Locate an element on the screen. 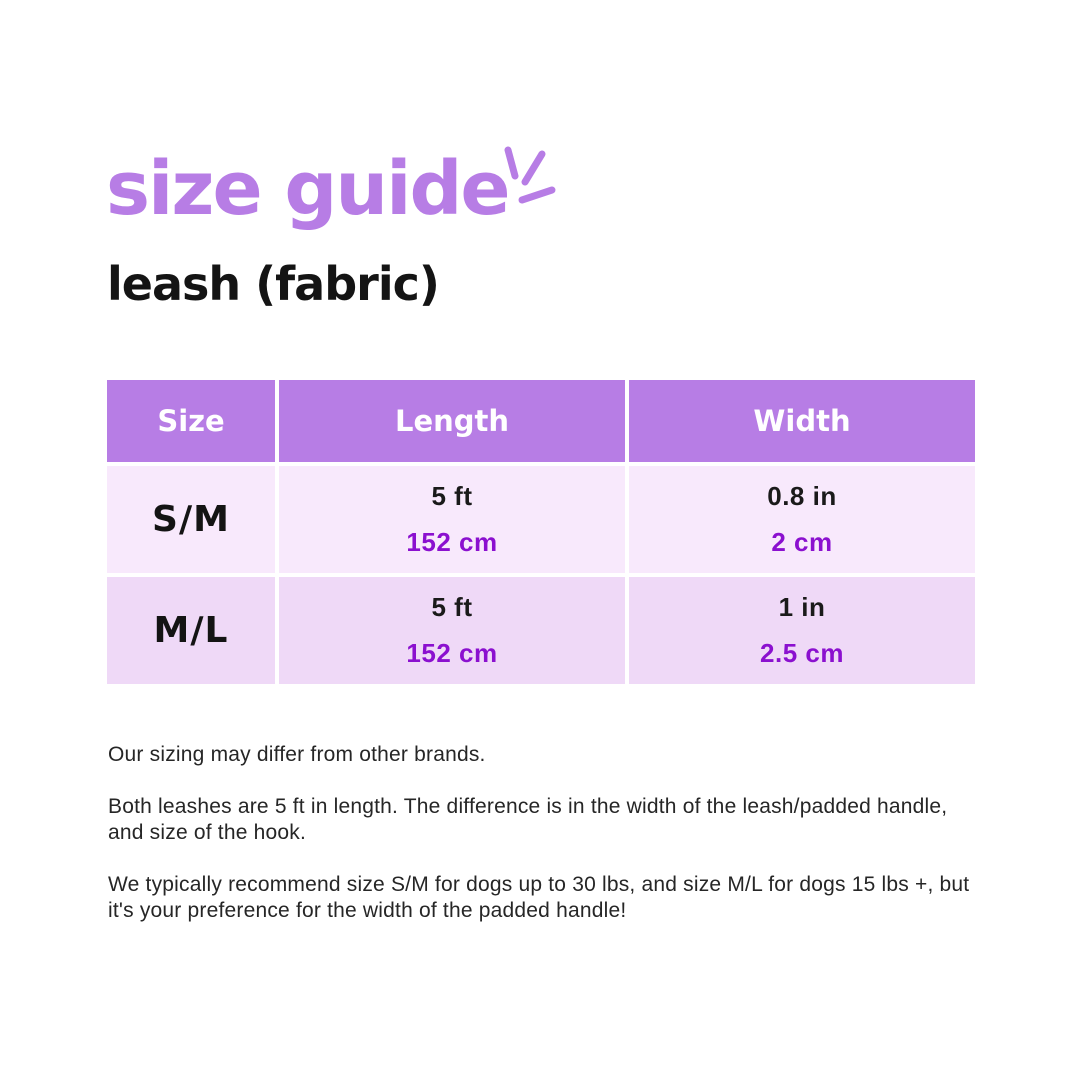 The height and width of the screenshot is (1080, 1080). note-line: Our sizing may differ from other brands. is located at coordinates (297, 754).